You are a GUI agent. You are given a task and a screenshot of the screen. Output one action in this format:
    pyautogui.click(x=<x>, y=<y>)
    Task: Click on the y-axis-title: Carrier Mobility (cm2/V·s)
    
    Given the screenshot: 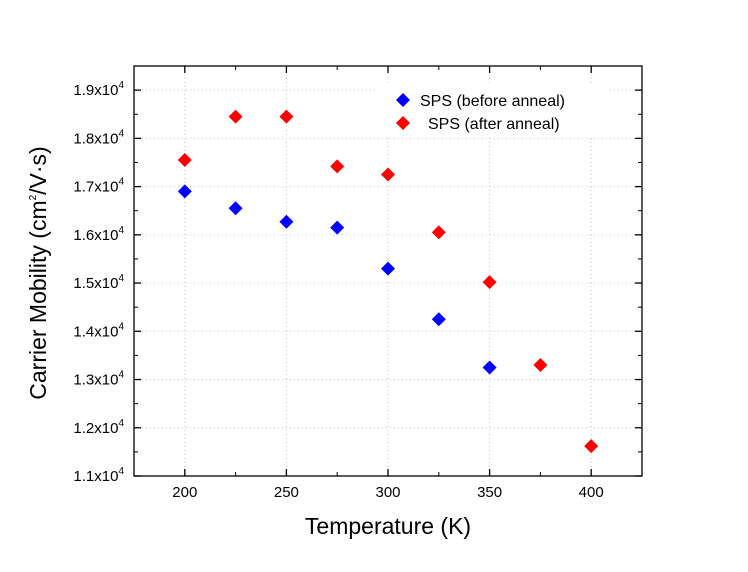 What is the action you would take?
    pyautogui.click(x=38, y=272)
    